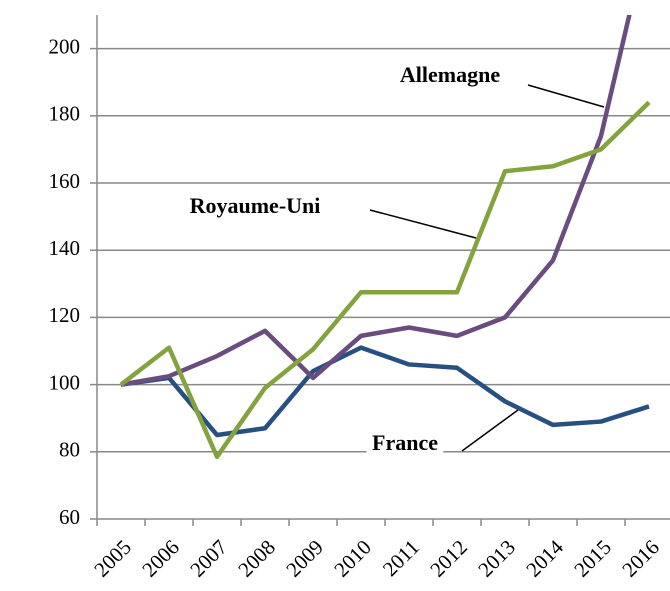 This screenshot has height=591, width=670. Describe the element at coordinates (255, 205) in the screenshot. I see `series-label: Royaume-Uni` at that location.